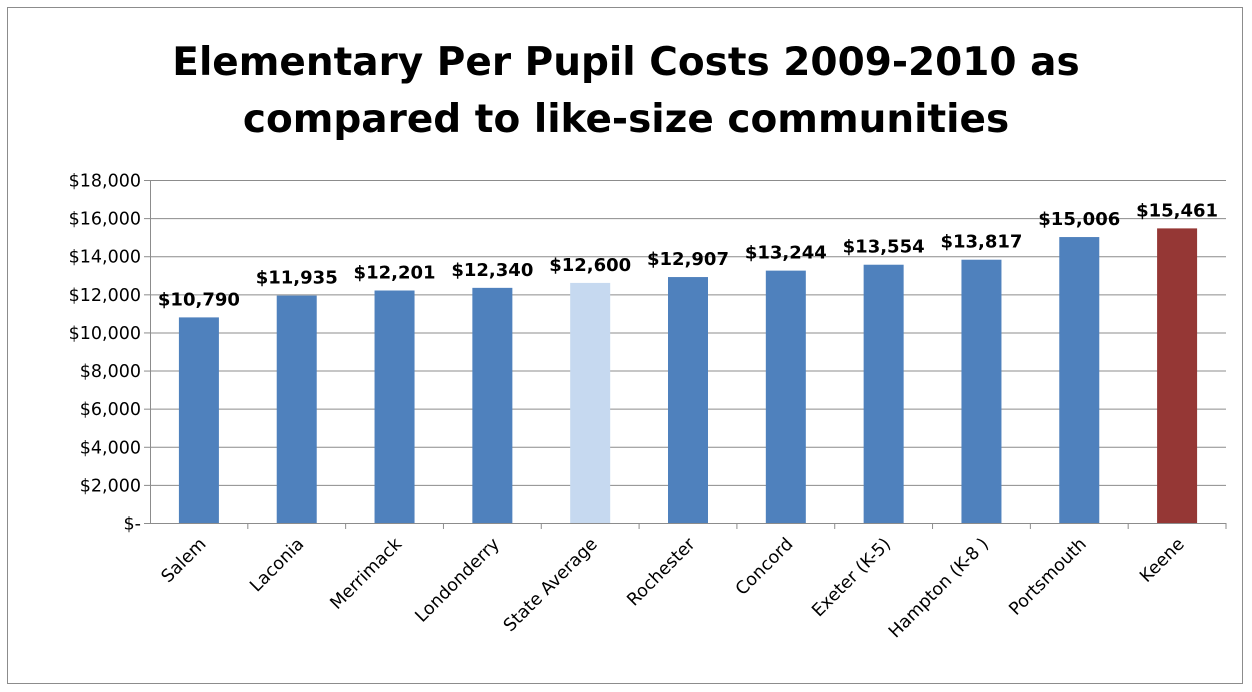  What do you see at coordinates (1177, 375) in the screenshot?
I see `bar-keene` at bounding box center [1177, 375].